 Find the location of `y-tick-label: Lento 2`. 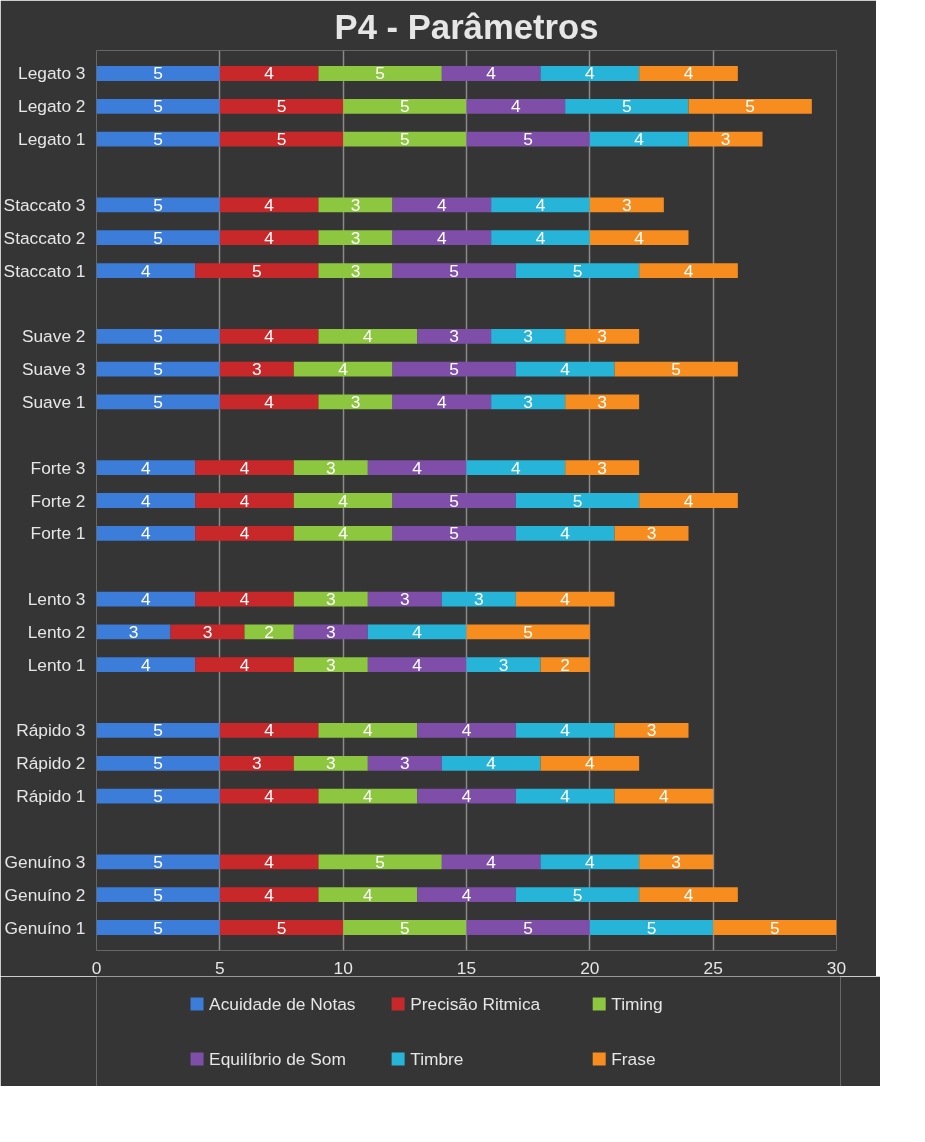

y-tick-label: Lento 2 is located at coordinates (56, 631).